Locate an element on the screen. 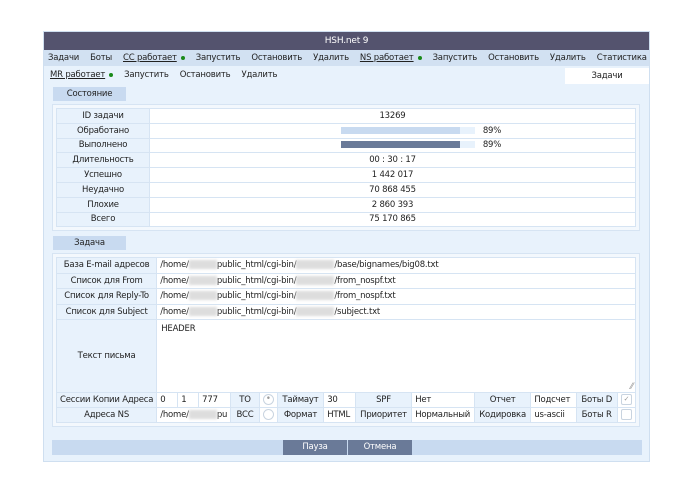 This screenshot has height=488, width=700. status-row: Длительность 00 : 30 : 17 is located at coordinates (346, 160).